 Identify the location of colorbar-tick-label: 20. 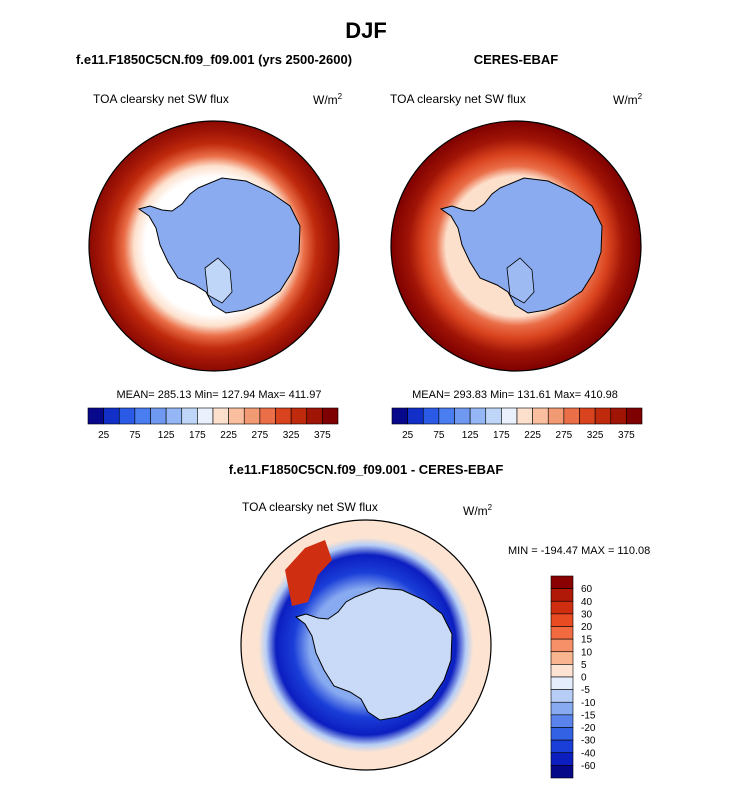
(587, 627).